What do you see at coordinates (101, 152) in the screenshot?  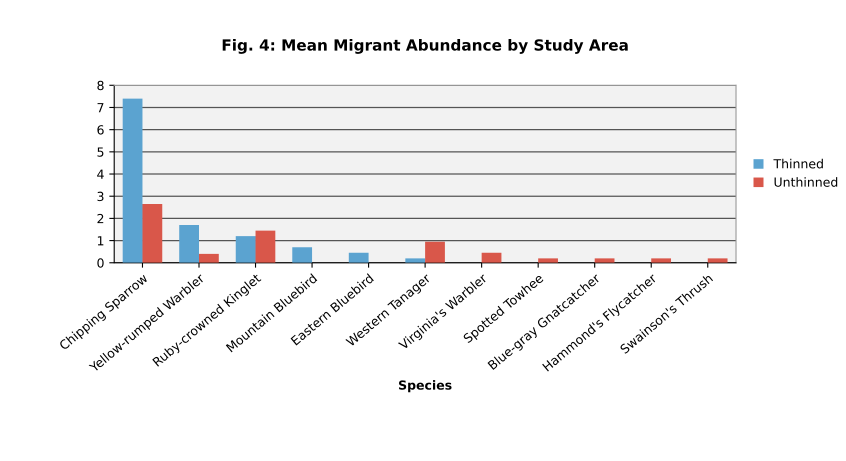 I see `y-tick-label: 5` at bounding box center [101, 152].